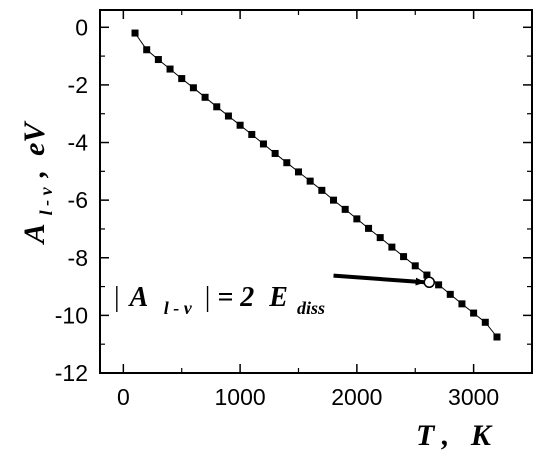 This screenshot has width=550, height=455. Describe the element at coordinates (278, 297) in the screenshot. I see `annotation-e: E` at that location.